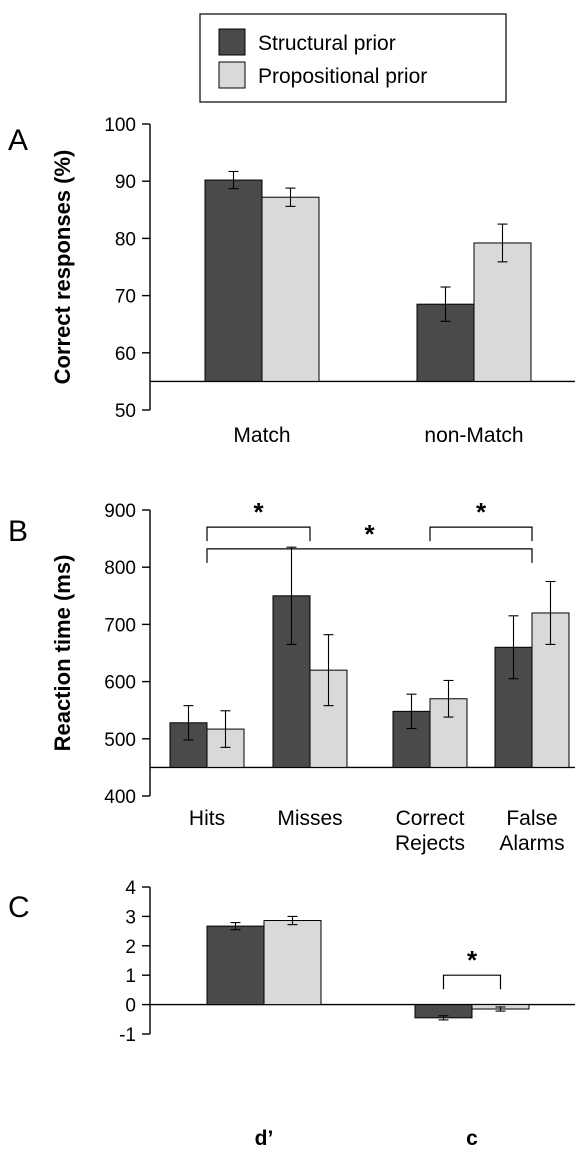  I want to click on y-tick-label: 2, so click(130, 947).